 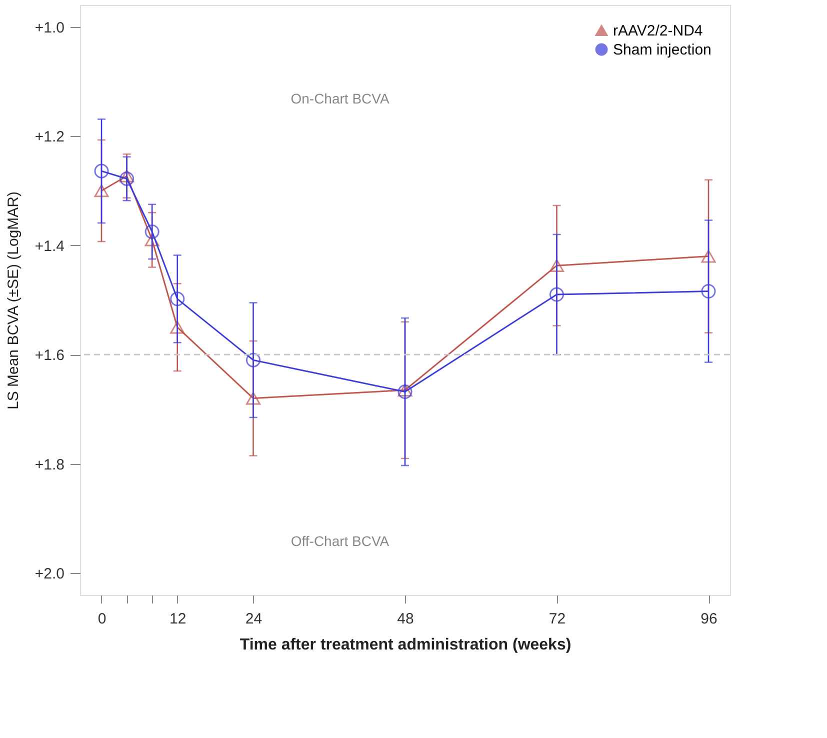 I want to click on y-tick-label: +1.4, so click(x=49, y=246).